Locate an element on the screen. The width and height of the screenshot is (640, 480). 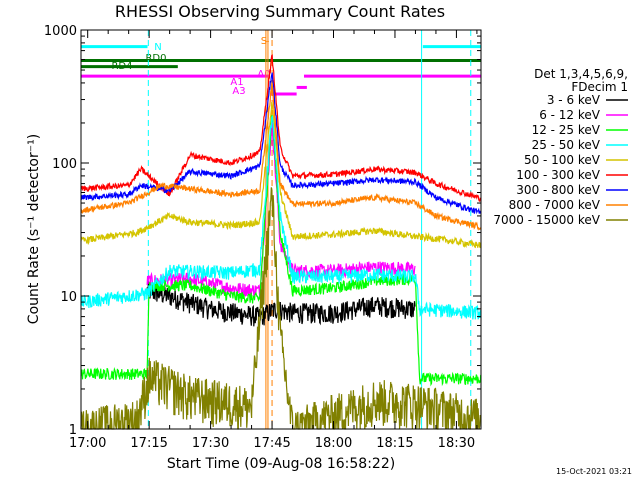
x-tick-label: 18:30 is located at coordinates (456, 443).